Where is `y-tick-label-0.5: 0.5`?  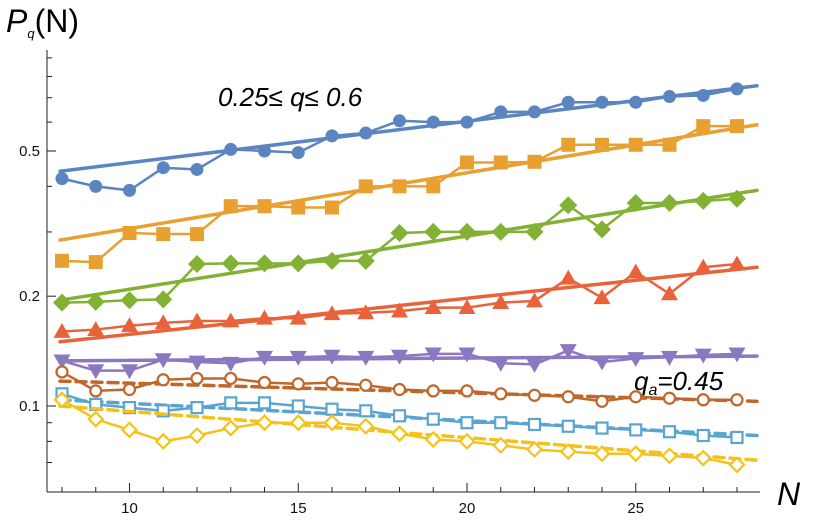
y-tick-label-0.5: 0.5 is located at coordinates (29, 151).